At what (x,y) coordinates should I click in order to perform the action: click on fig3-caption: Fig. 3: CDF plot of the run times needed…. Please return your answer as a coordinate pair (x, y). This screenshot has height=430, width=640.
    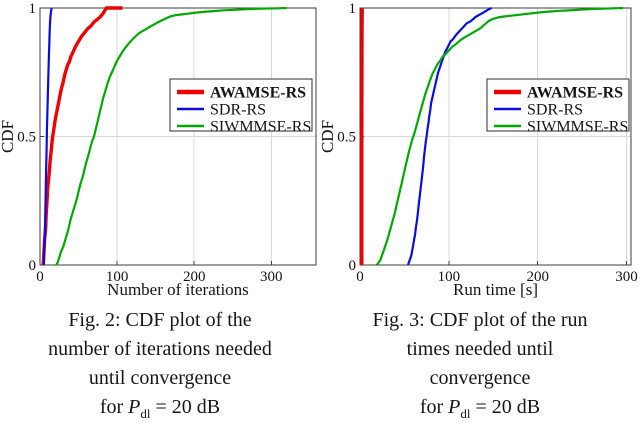
    Looking at the image, I should click on (480, 364).